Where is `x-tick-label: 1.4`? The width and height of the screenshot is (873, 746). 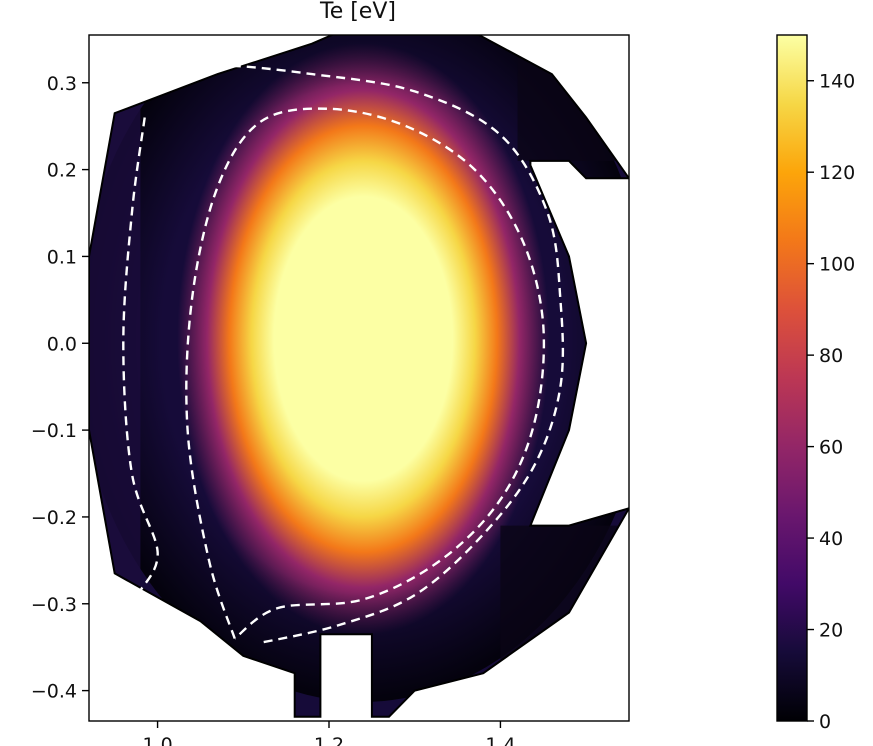
x-tick-label: 1.4 is located at coordinates (500, 740).